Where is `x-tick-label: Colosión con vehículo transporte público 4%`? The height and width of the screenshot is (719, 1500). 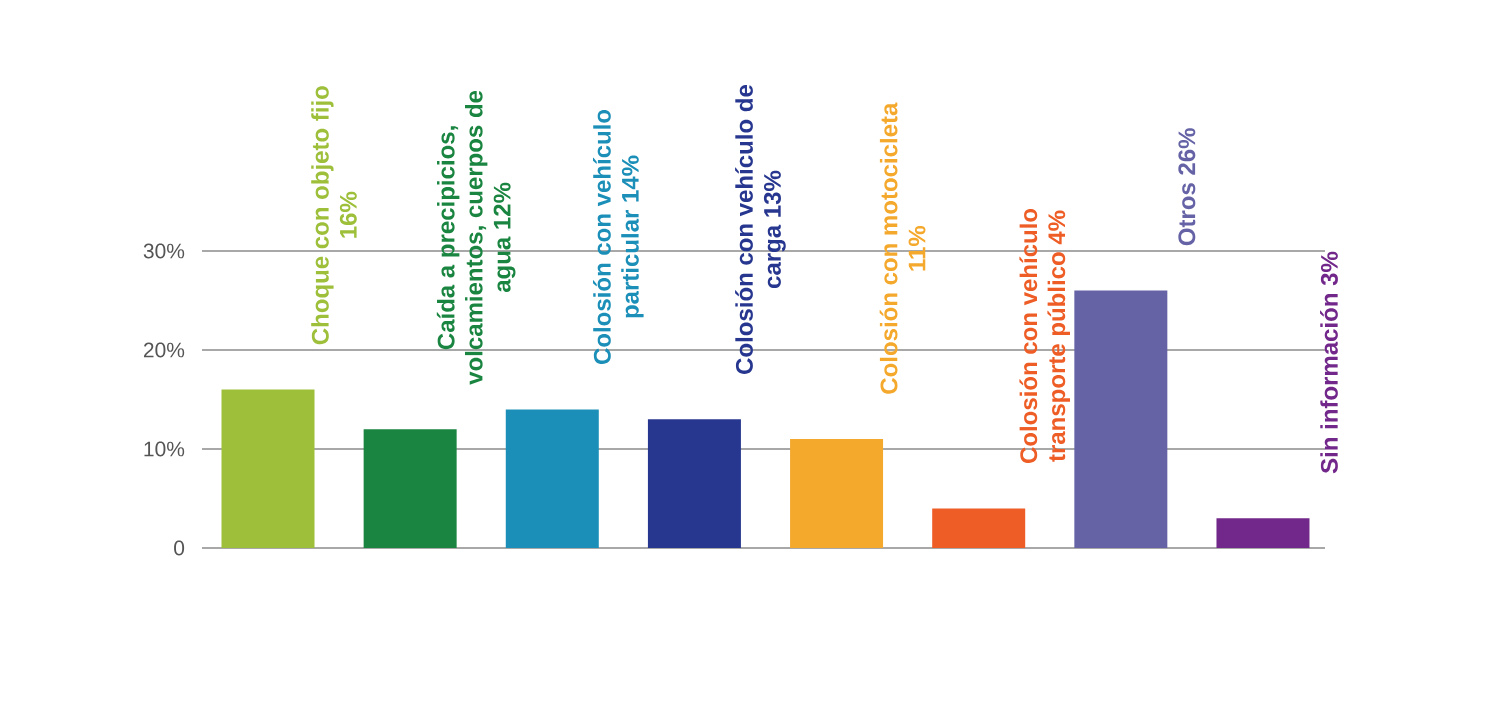
x-tick-label: Colosión con vehículo transporte público 4% is located at coordinates (1044, 336).